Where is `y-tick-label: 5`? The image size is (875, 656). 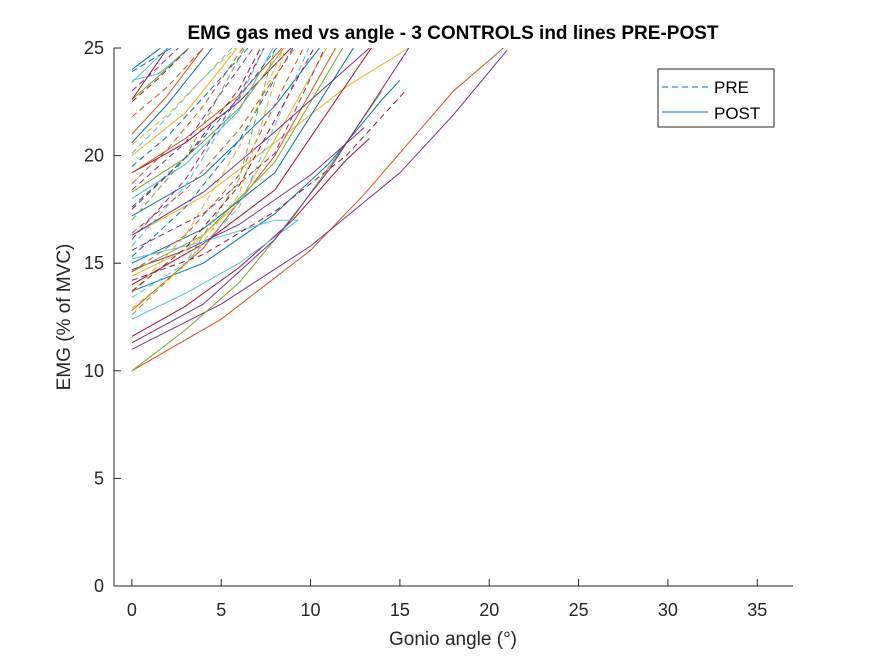 y-tick-label: 5 is located at coordinates (99, 478).